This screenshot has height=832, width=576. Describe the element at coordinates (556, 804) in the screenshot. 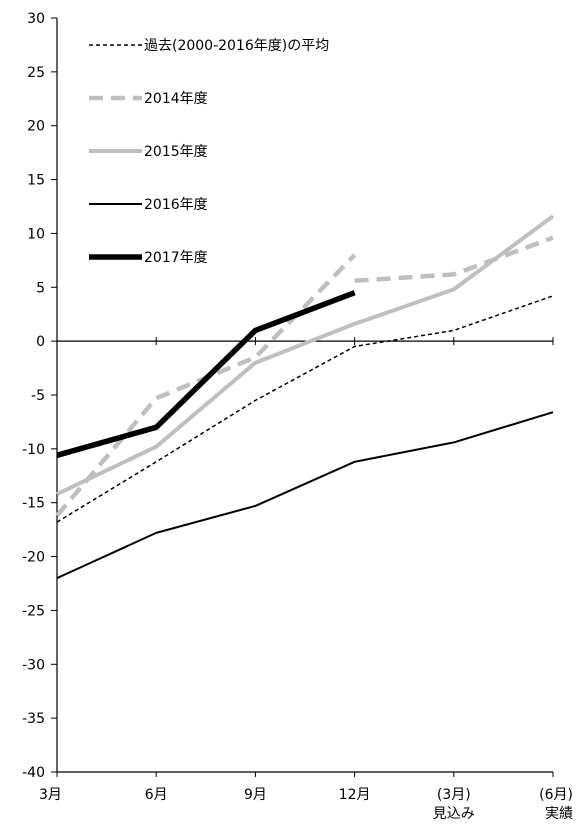

I see `x-tick-label: (6月)実績` at that location.